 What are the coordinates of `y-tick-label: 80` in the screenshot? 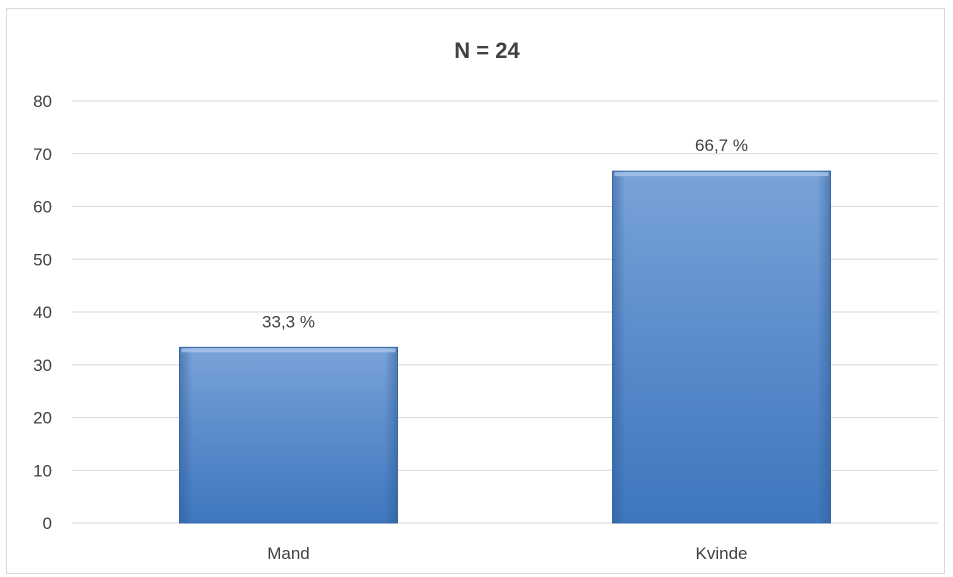 It's located at (42, 101).